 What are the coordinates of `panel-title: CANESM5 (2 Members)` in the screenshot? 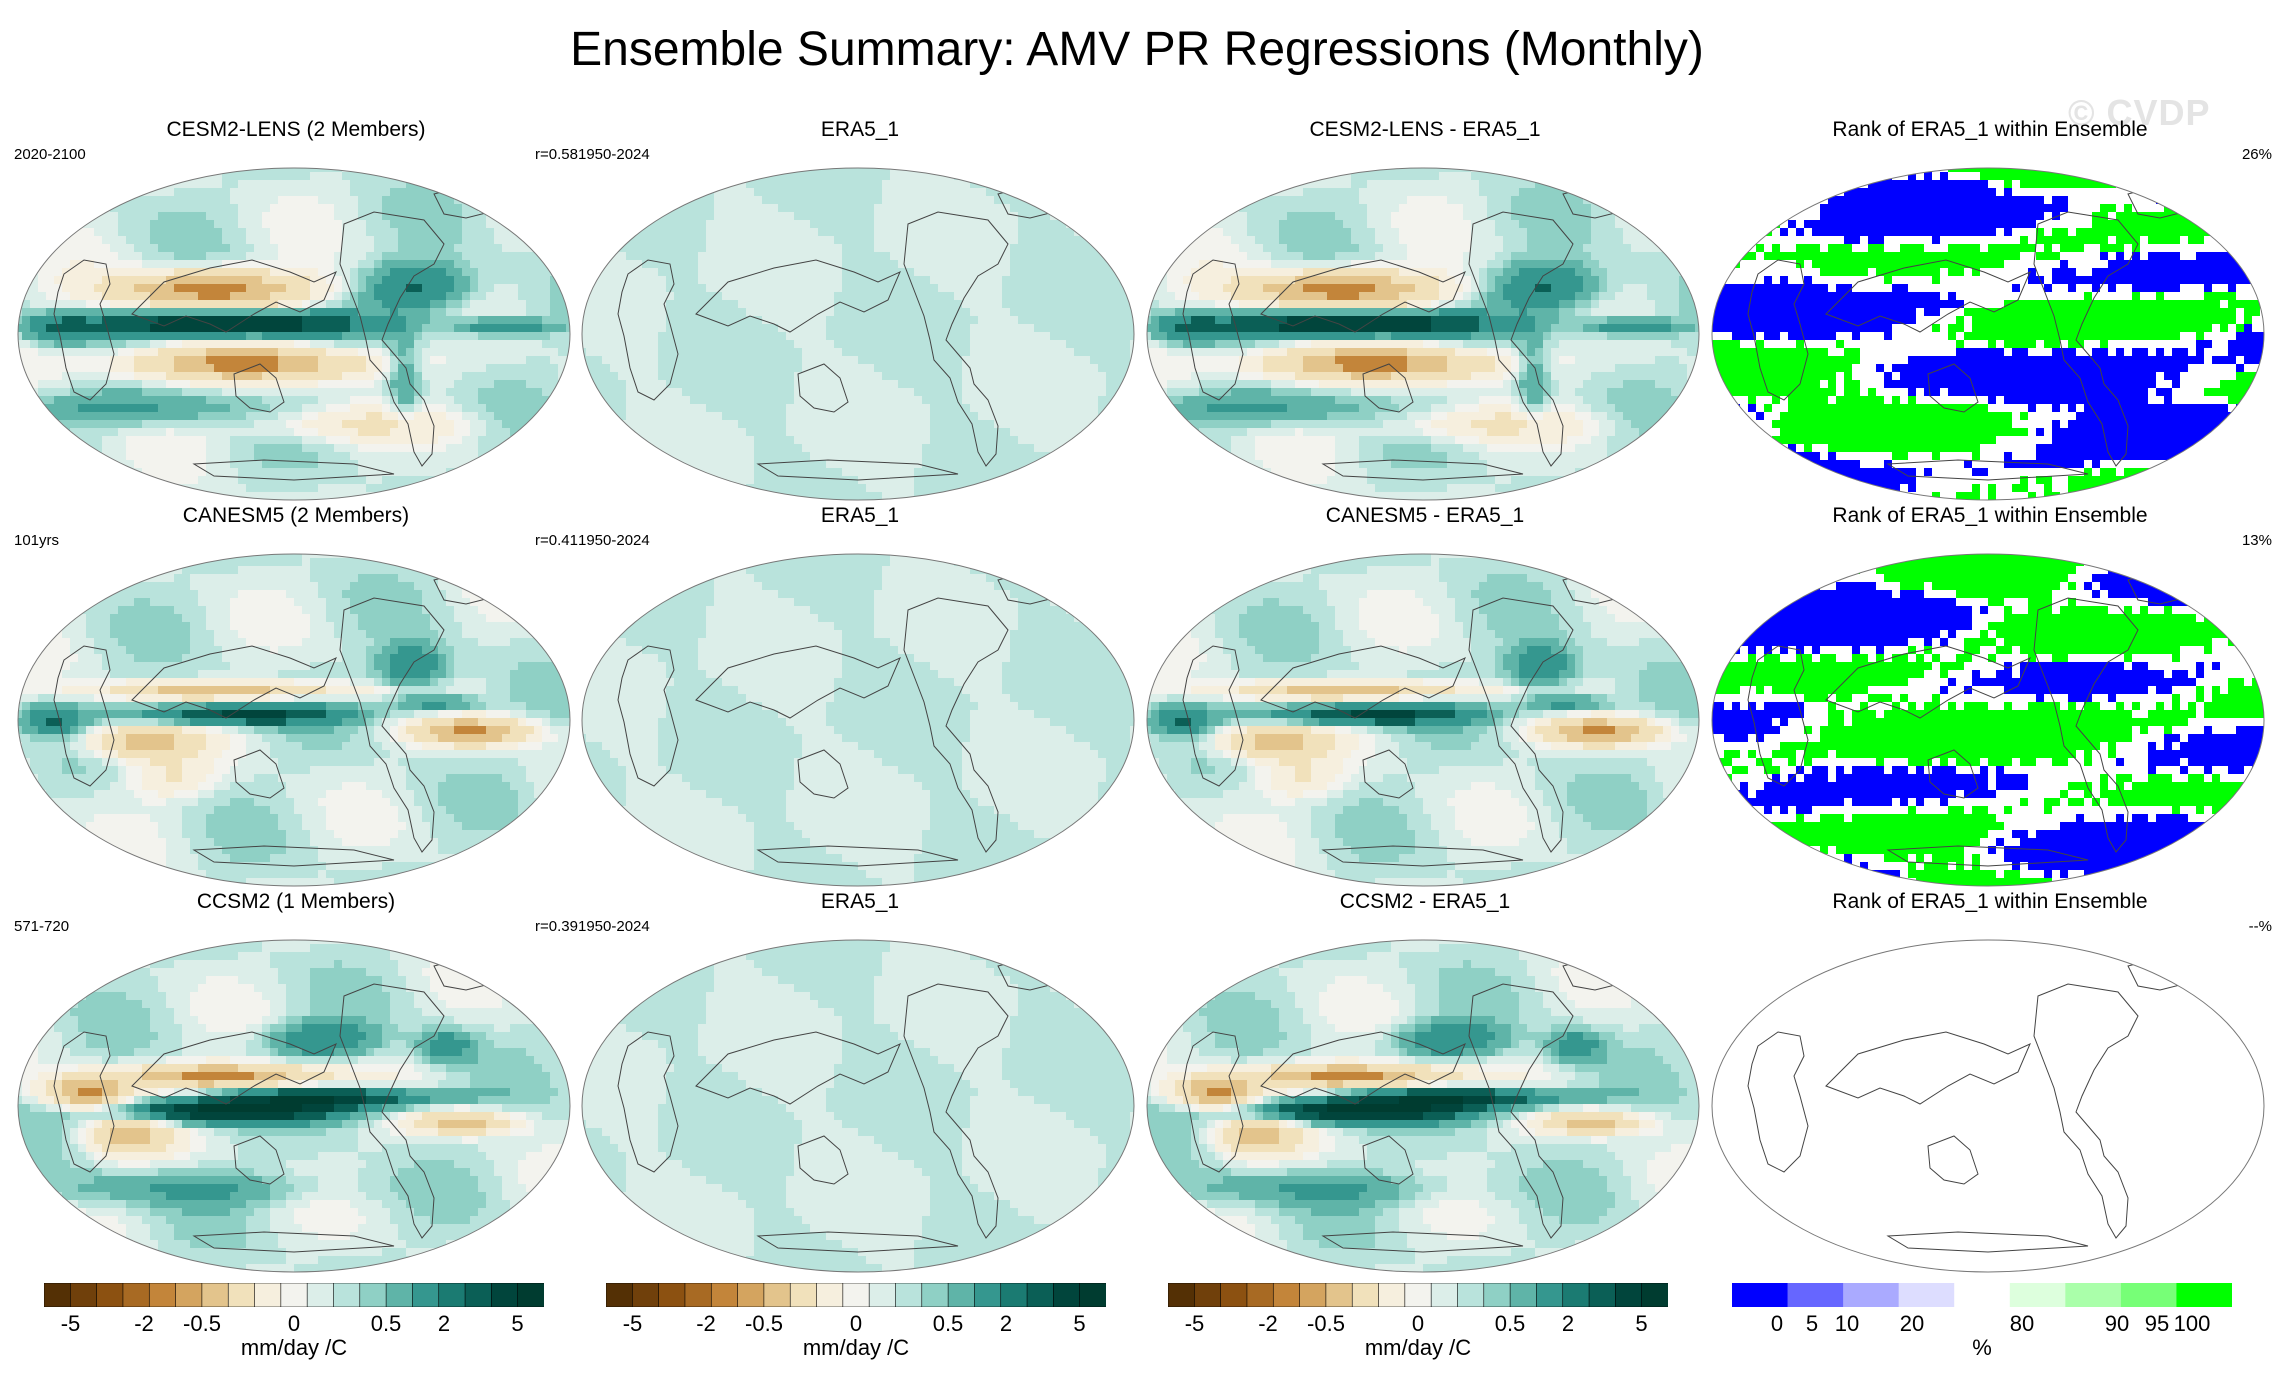 It's located at (296, 516).